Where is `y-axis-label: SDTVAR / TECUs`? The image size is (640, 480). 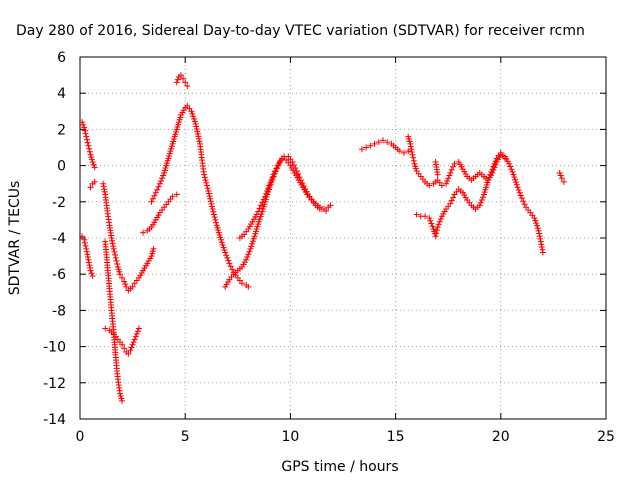
y-axis-label: SDTVAR / TECUs is located at coordinates (15, 238).